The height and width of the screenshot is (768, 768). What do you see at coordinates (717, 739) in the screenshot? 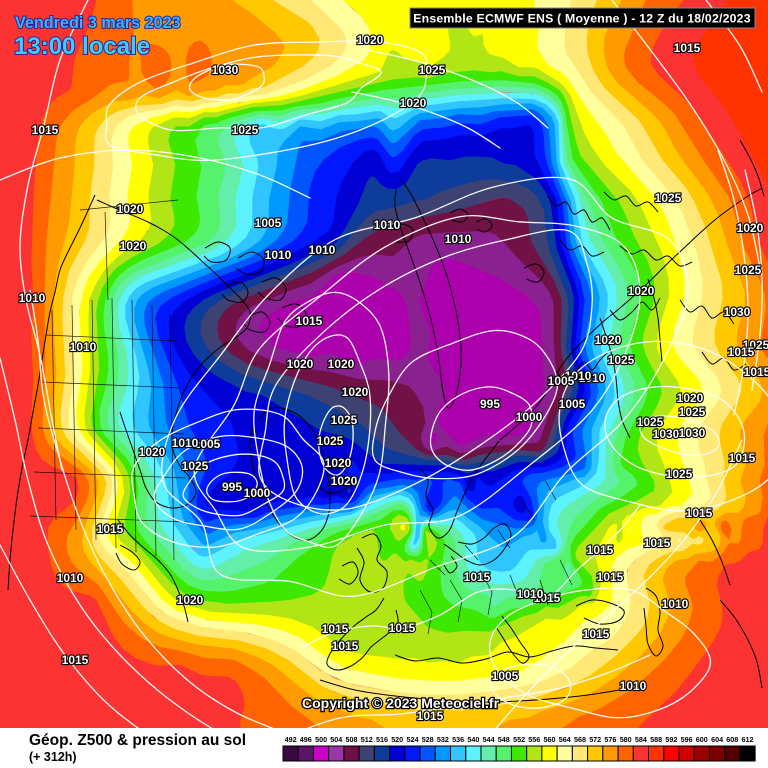
I see `svg-text: 604` at bounding box center [717, 739].